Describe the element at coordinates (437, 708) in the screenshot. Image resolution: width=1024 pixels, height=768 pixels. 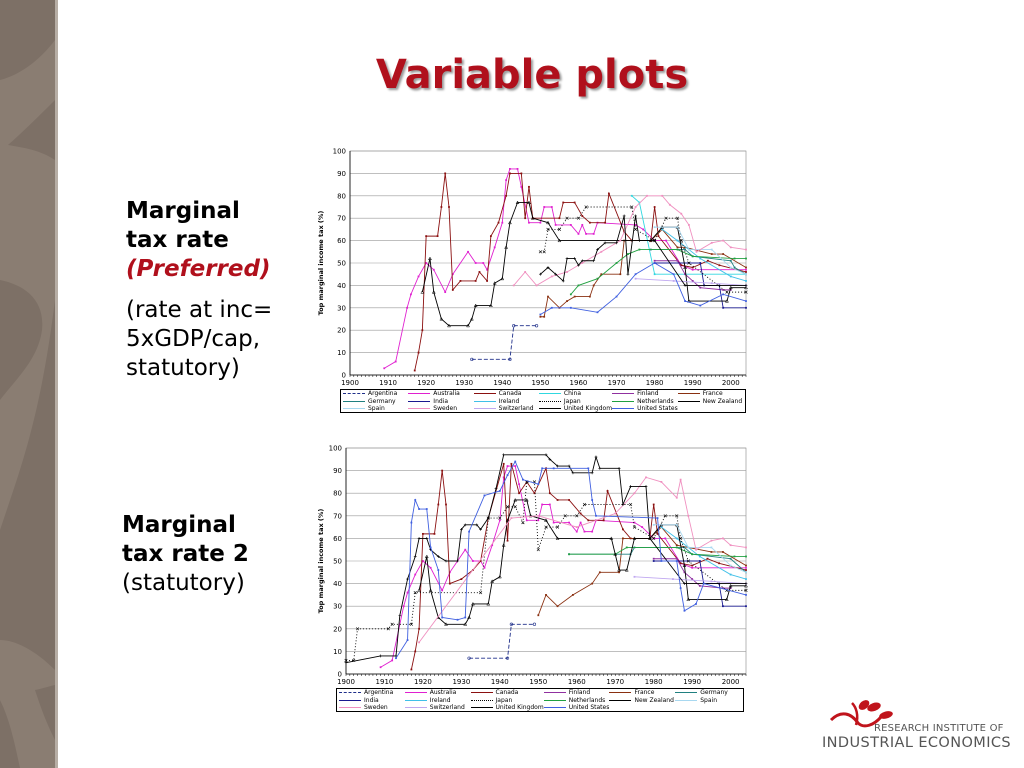
I see `legend-item: Switzerland` at that location.